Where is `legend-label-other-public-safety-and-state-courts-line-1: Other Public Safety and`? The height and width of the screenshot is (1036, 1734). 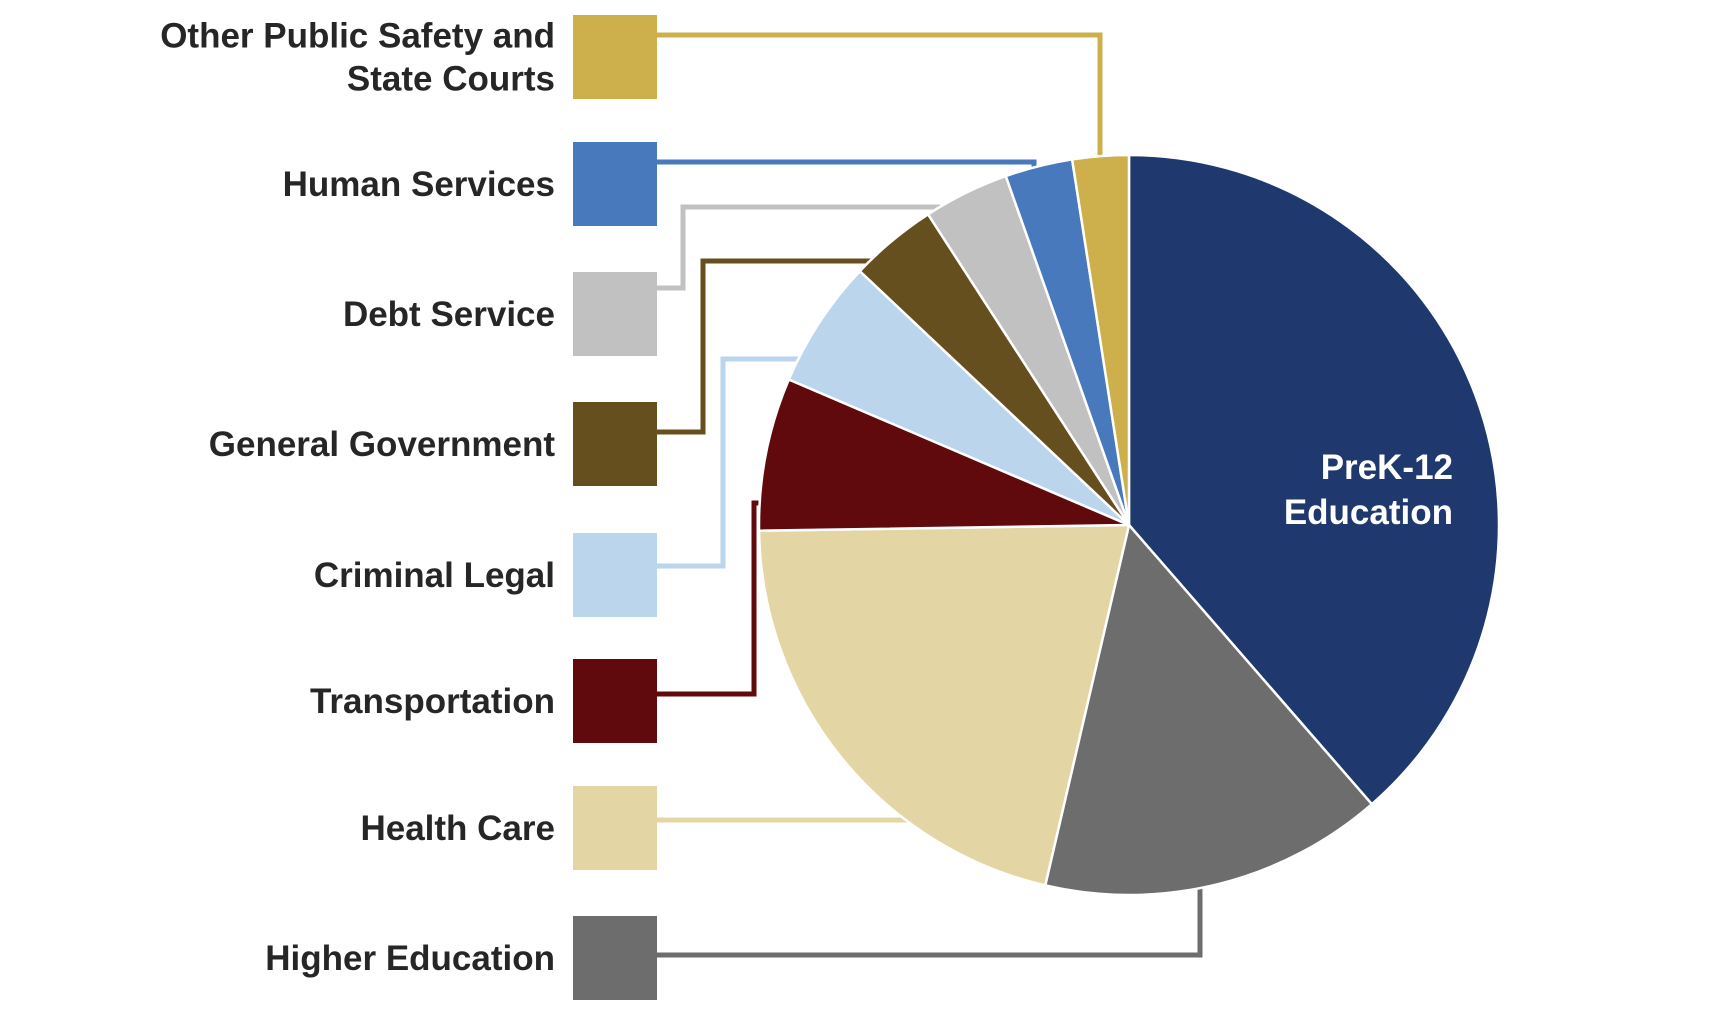
legend-label-other-public-safety-and-state-courts-line-1: Other Public Safety and is located at coordinates (357, 36).